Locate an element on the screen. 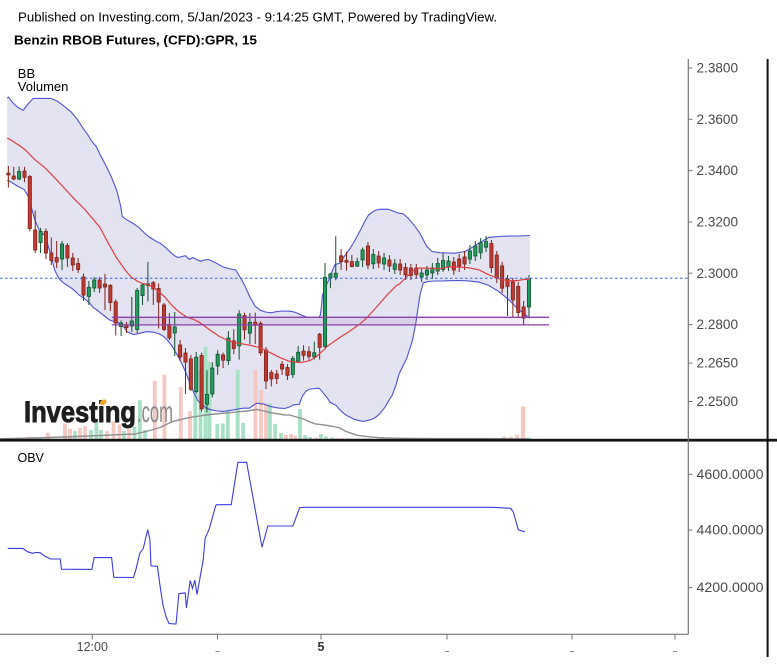  svg-text: Volumen is located at coordinates (43, 86).